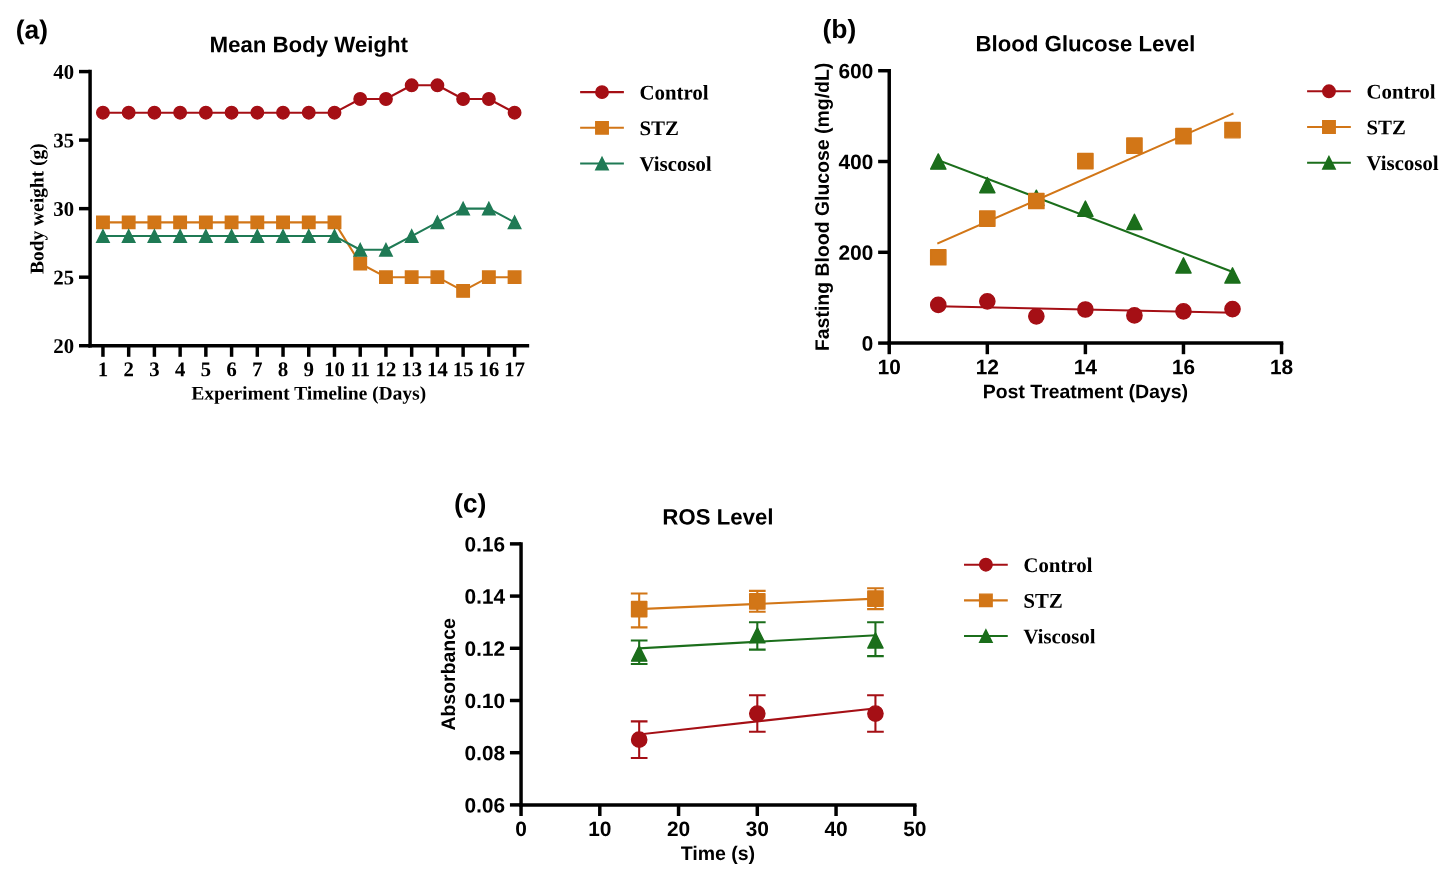  Describe the element at coordinates (823, 206) in the screenshot. I see `y-axis-title: Fasting Blood Glucose (mg/dL)` at that location.